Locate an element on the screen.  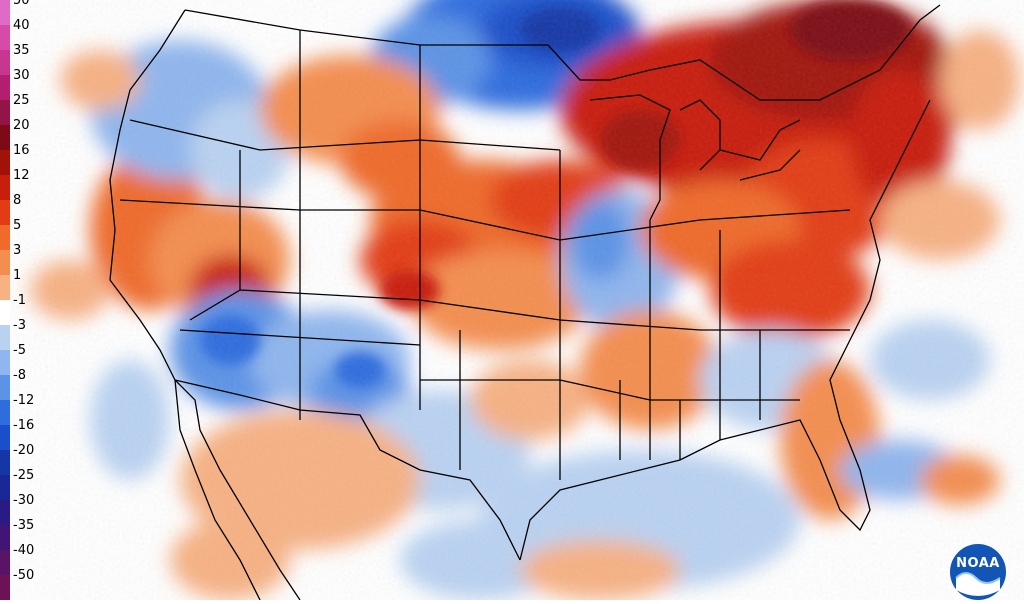
legend-label: -40 is located at coordinates (24, 550).